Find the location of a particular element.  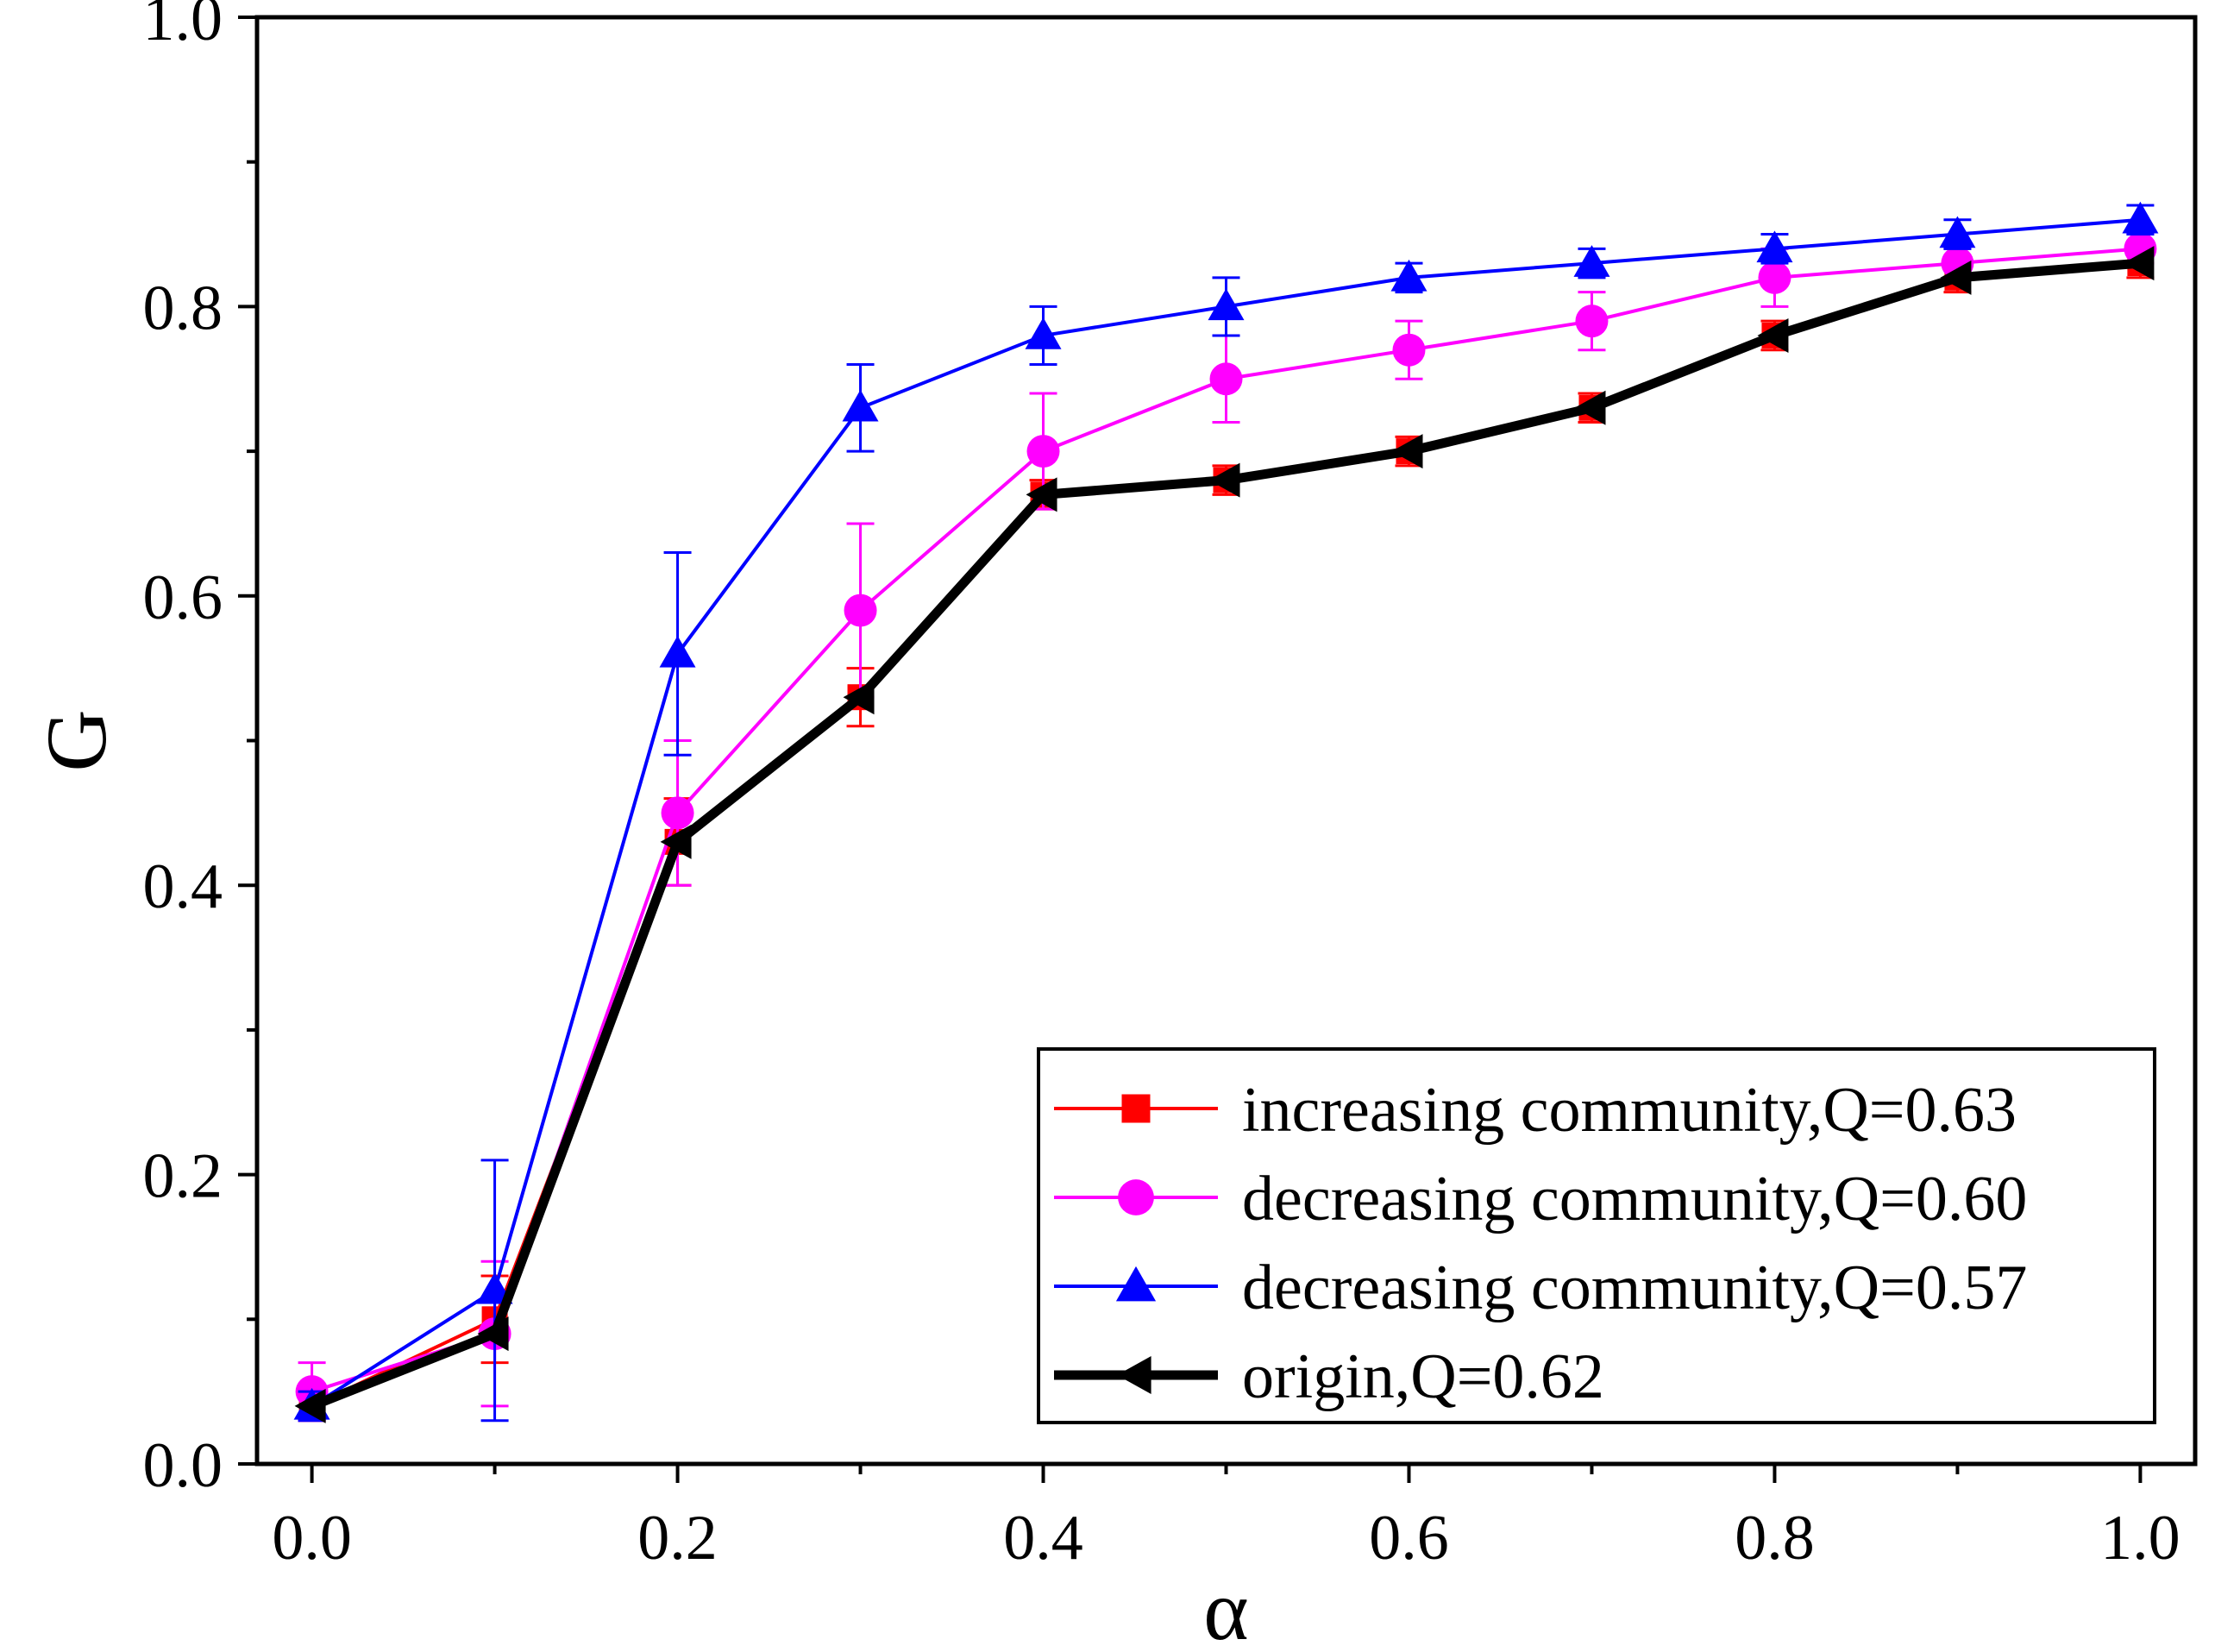

y-tick-label: 0.6 is located at coordinates (183, 598).